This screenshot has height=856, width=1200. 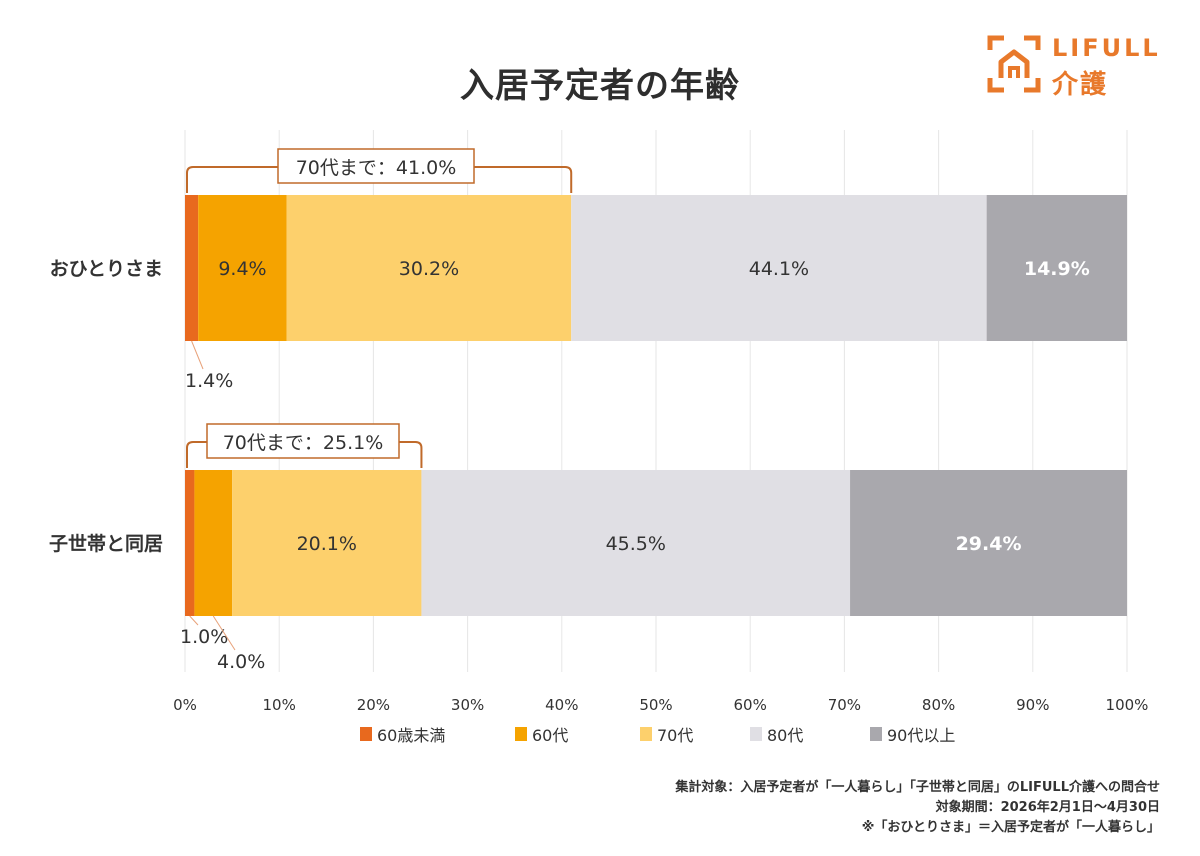 What do you see at coordinates (600, 86) in the screenshot?
I see `chart-title: 入居予定者の年齢` at bounding box center [600, 86].